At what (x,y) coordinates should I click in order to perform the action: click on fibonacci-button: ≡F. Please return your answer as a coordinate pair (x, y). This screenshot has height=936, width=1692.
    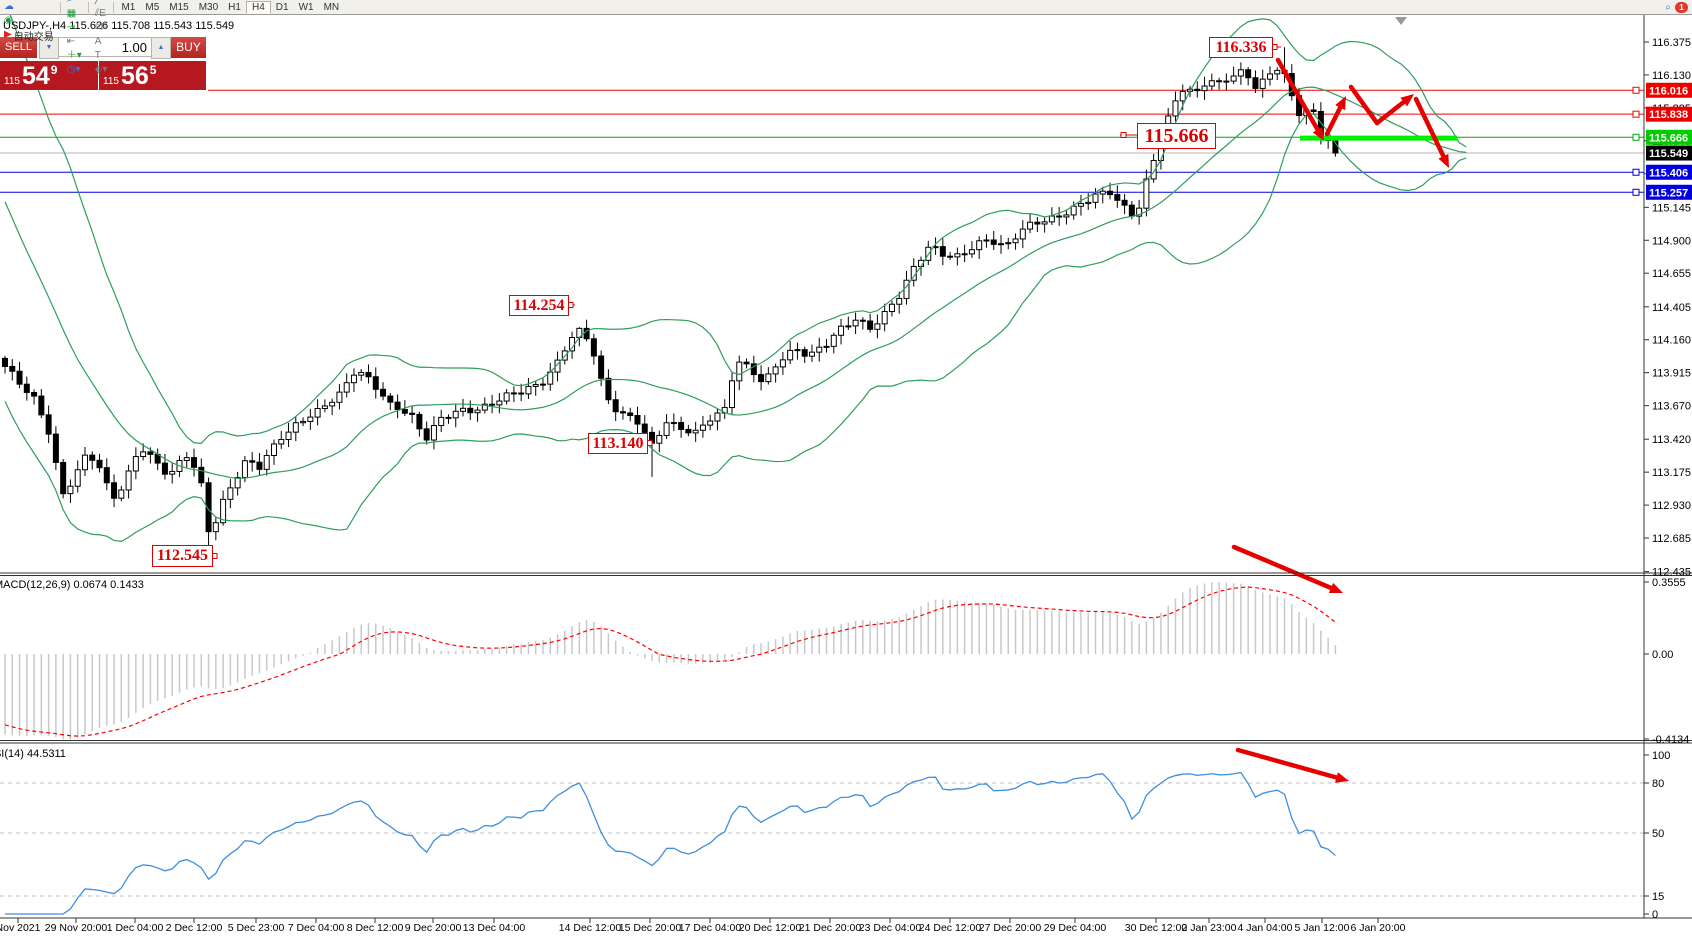
    Looking at the image, I should click on (101, 28).